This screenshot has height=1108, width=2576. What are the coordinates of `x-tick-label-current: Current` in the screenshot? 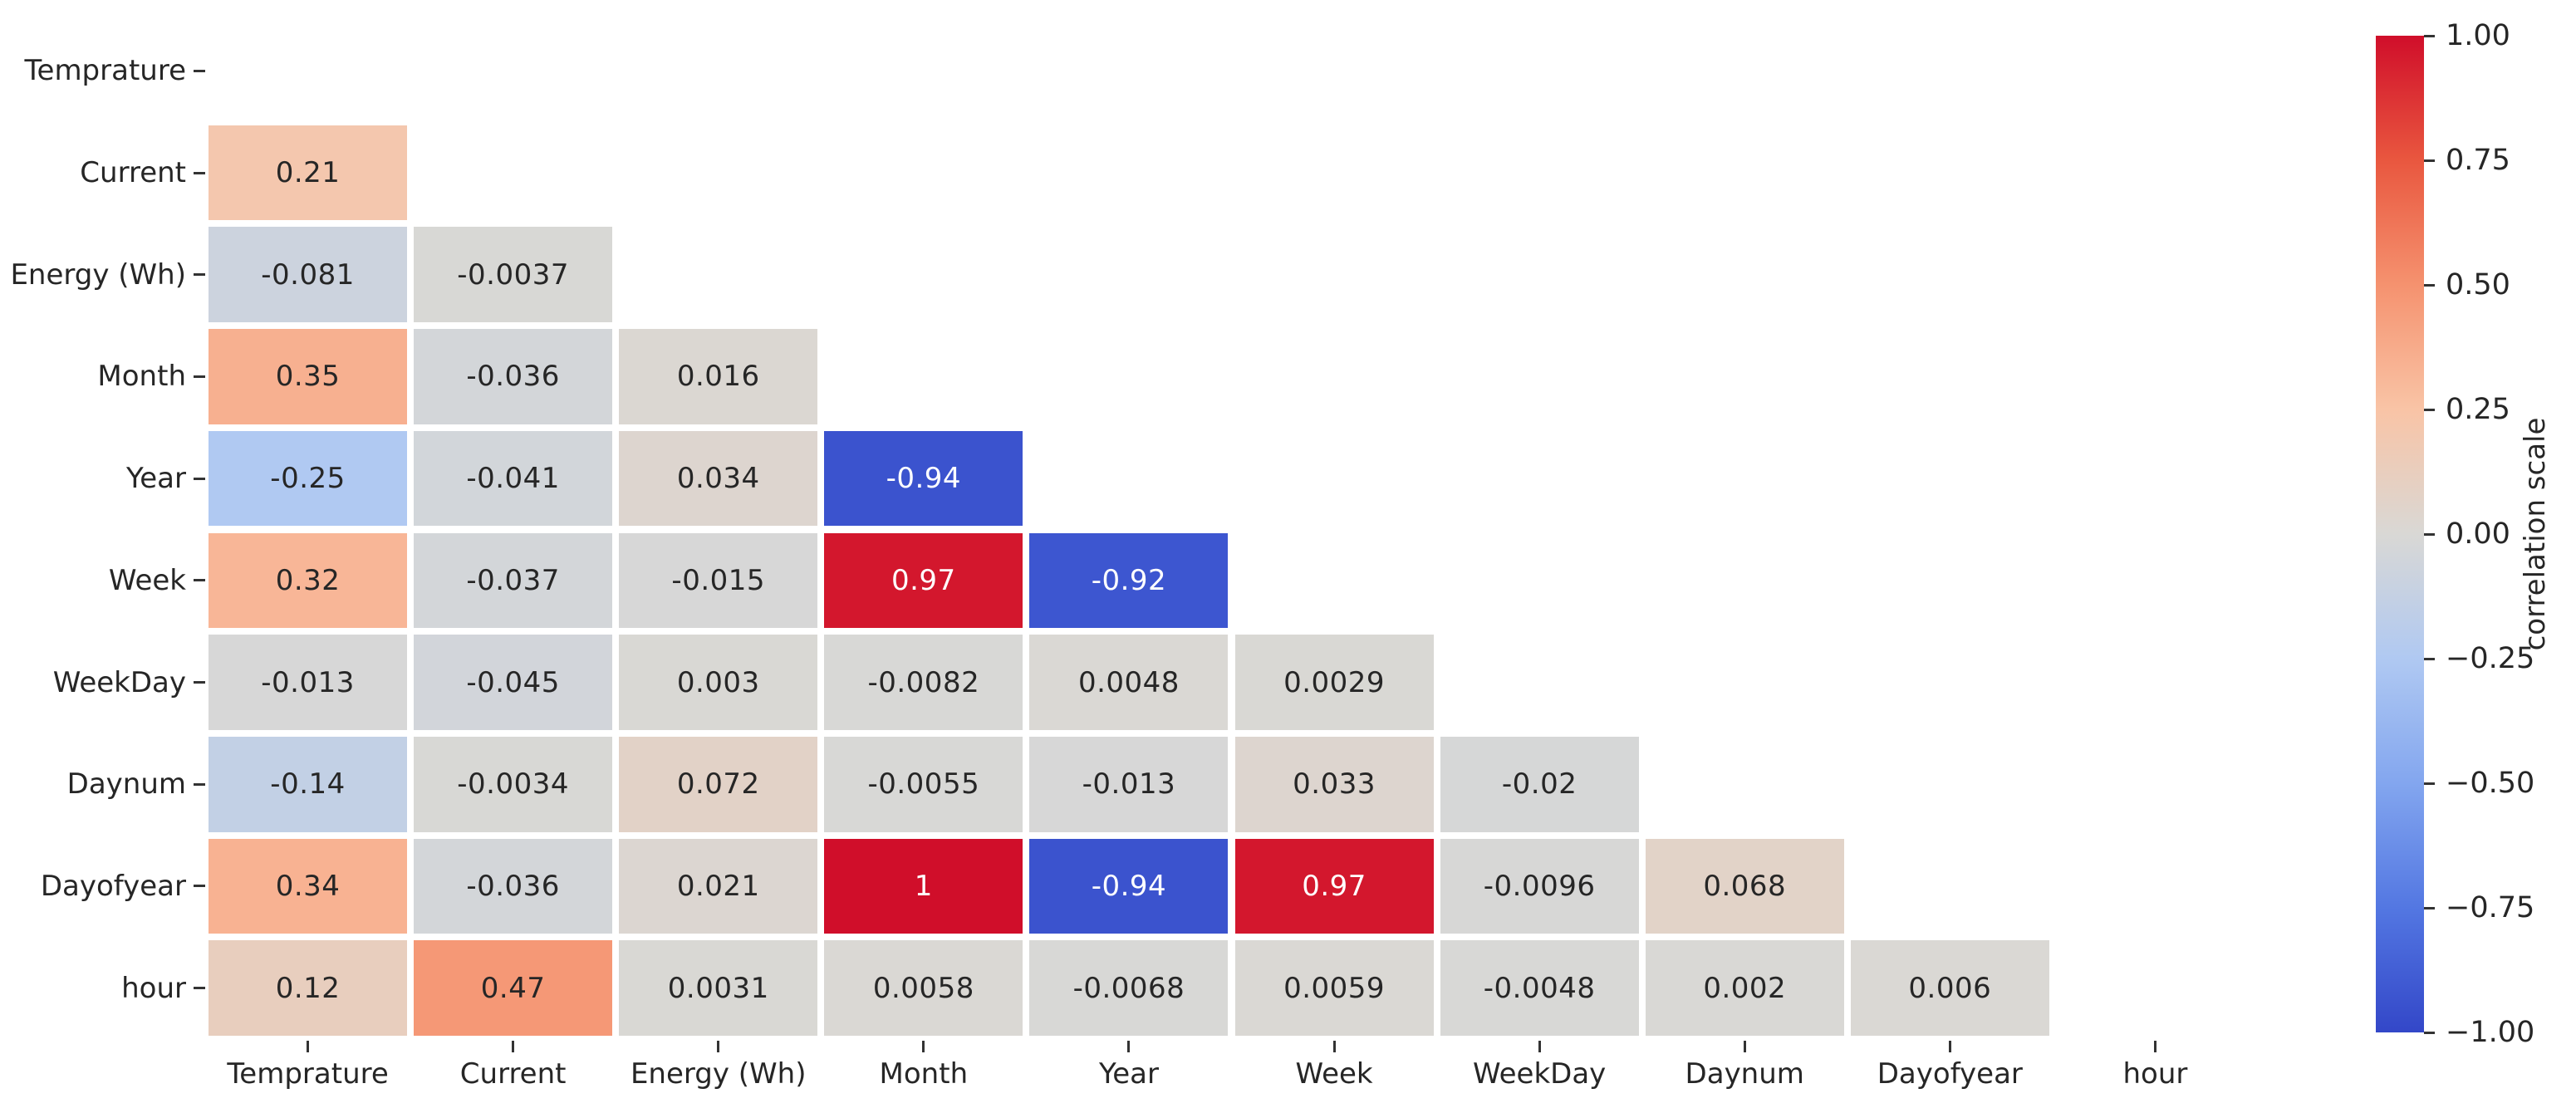 It's located at (513, 1074).